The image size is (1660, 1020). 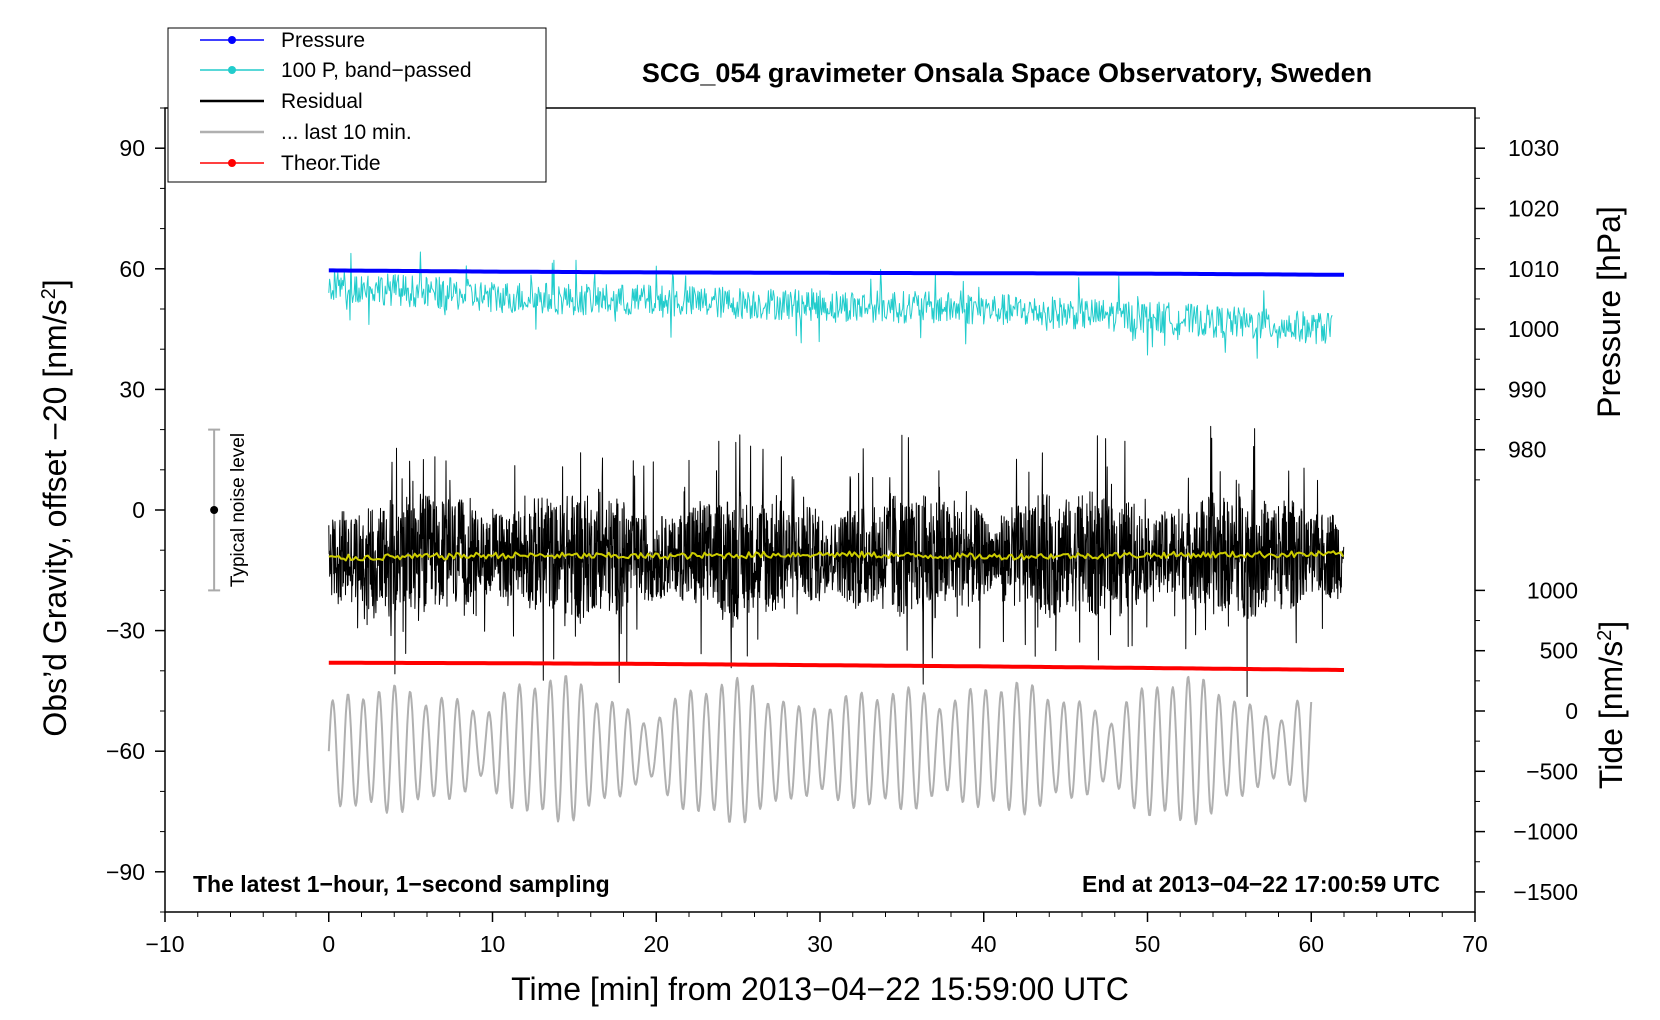 What do you see at coordinates (1533, 209) in the screenshot?
I see `pressure-tick-label: 1020` at bounding box center [1533, 209].